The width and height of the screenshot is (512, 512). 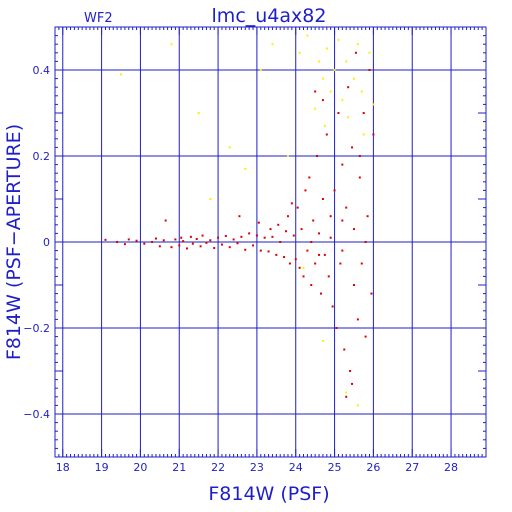 I want to click on x-tick-label: 24, so click(x=296, y=467).